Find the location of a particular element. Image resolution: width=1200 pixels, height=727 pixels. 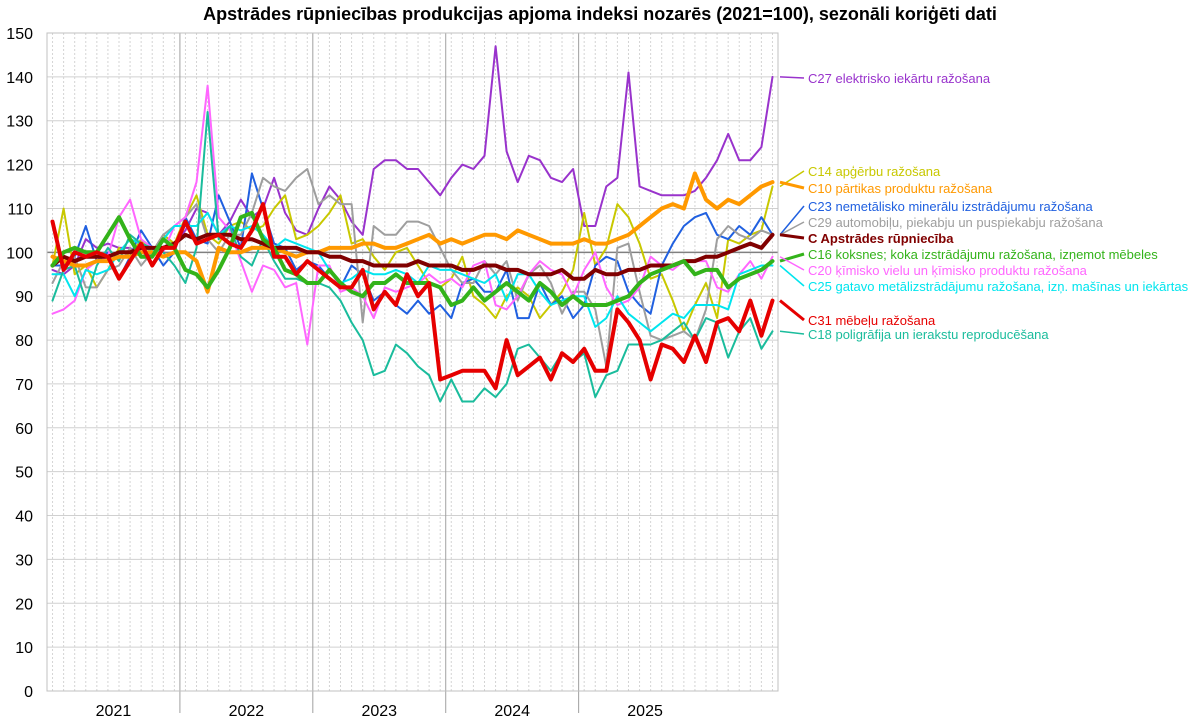

y-tick-label: 50 is located at coordinates (24, 473).